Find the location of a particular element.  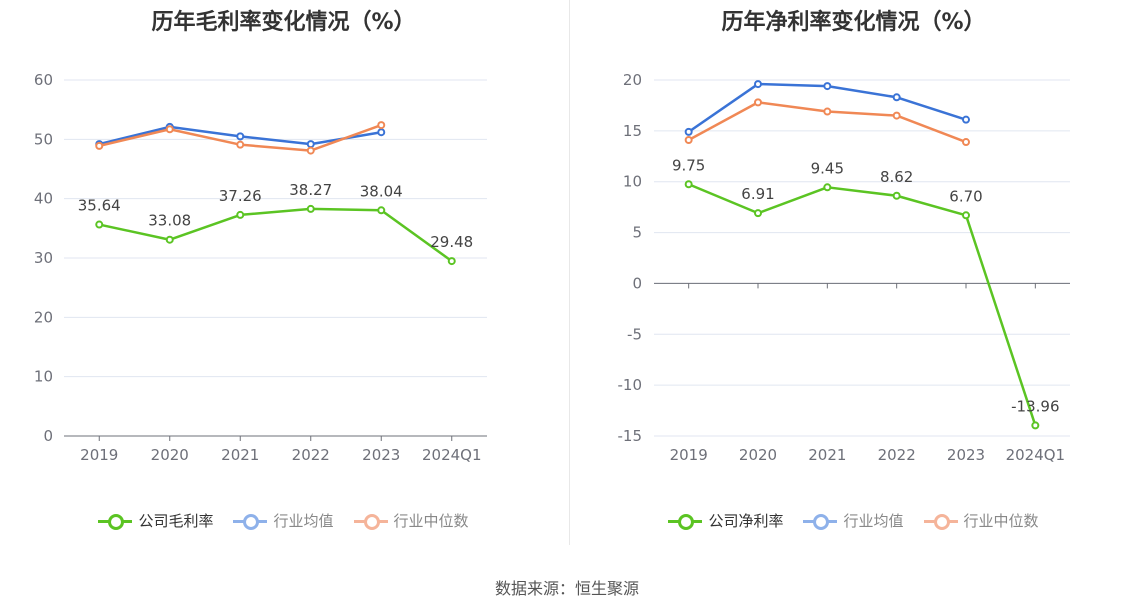

data-label: 37.26 is located at coordinates (240, 196).